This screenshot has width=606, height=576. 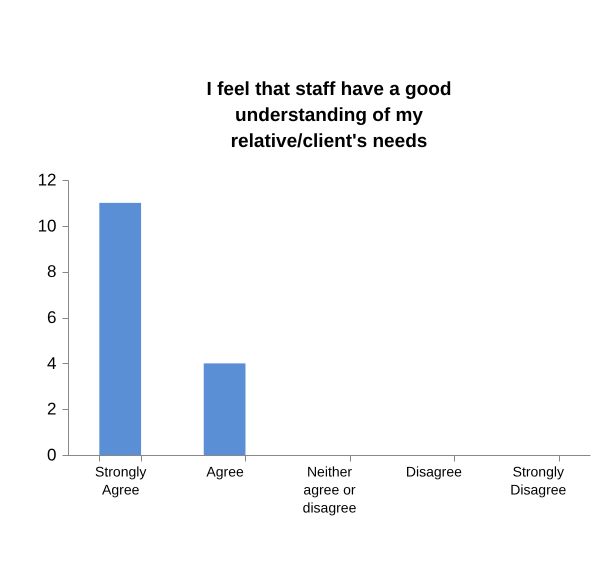 I want to click on y-tick-label: 4, so click(x=51, y=363).